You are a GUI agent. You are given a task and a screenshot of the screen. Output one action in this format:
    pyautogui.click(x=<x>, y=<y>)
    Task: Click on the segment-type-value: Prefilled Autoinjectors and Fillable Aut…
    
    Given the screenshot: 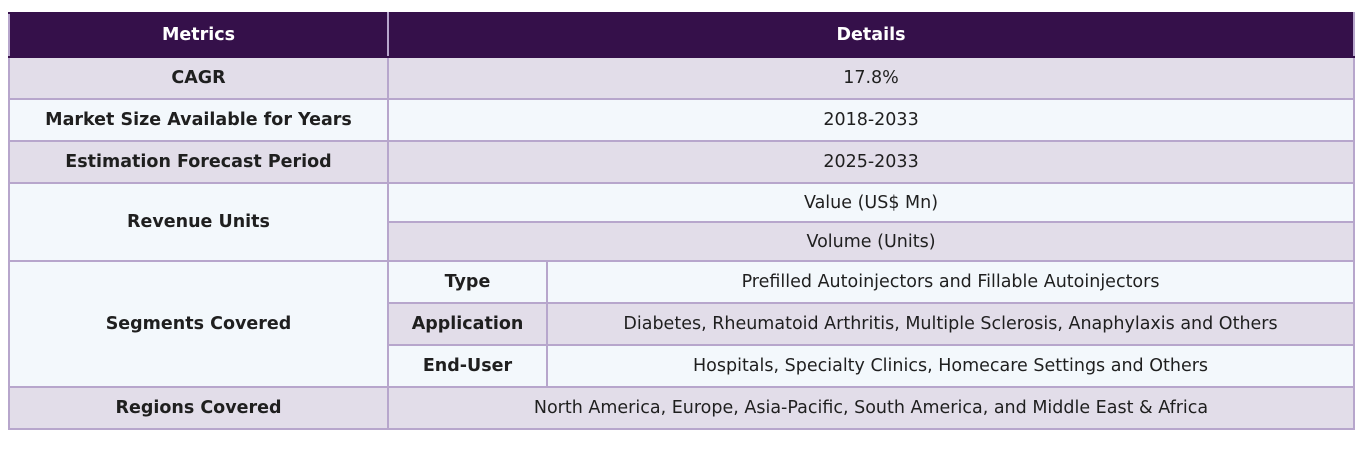 What is the action you would take?
    pyautogui.click(x=950, y=282)
    